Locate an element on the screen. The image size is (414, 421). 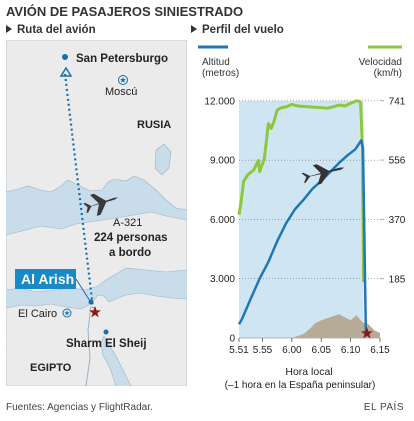
flight-route-line is located at coordinates (79, 191).